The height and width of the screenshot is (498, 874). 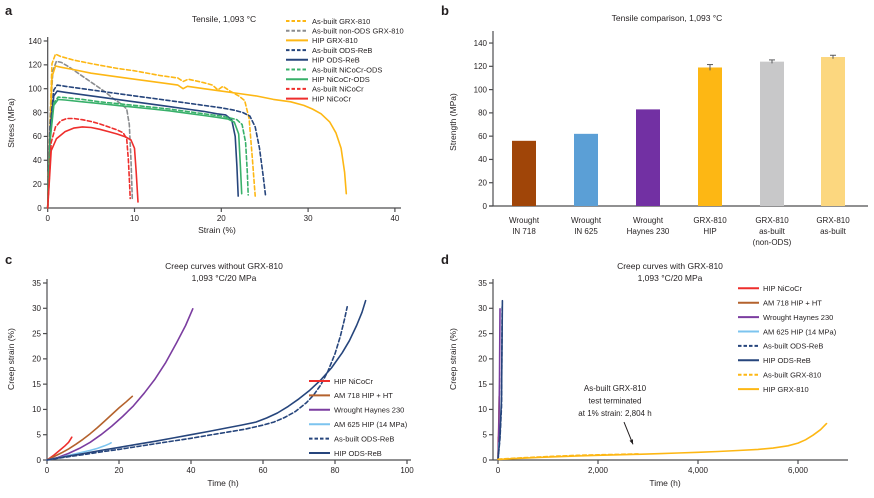 What do you see at coordinates (631, 442) in the screenshot?
I see `annotation-arrow-head` at bounding box center [631, 442].